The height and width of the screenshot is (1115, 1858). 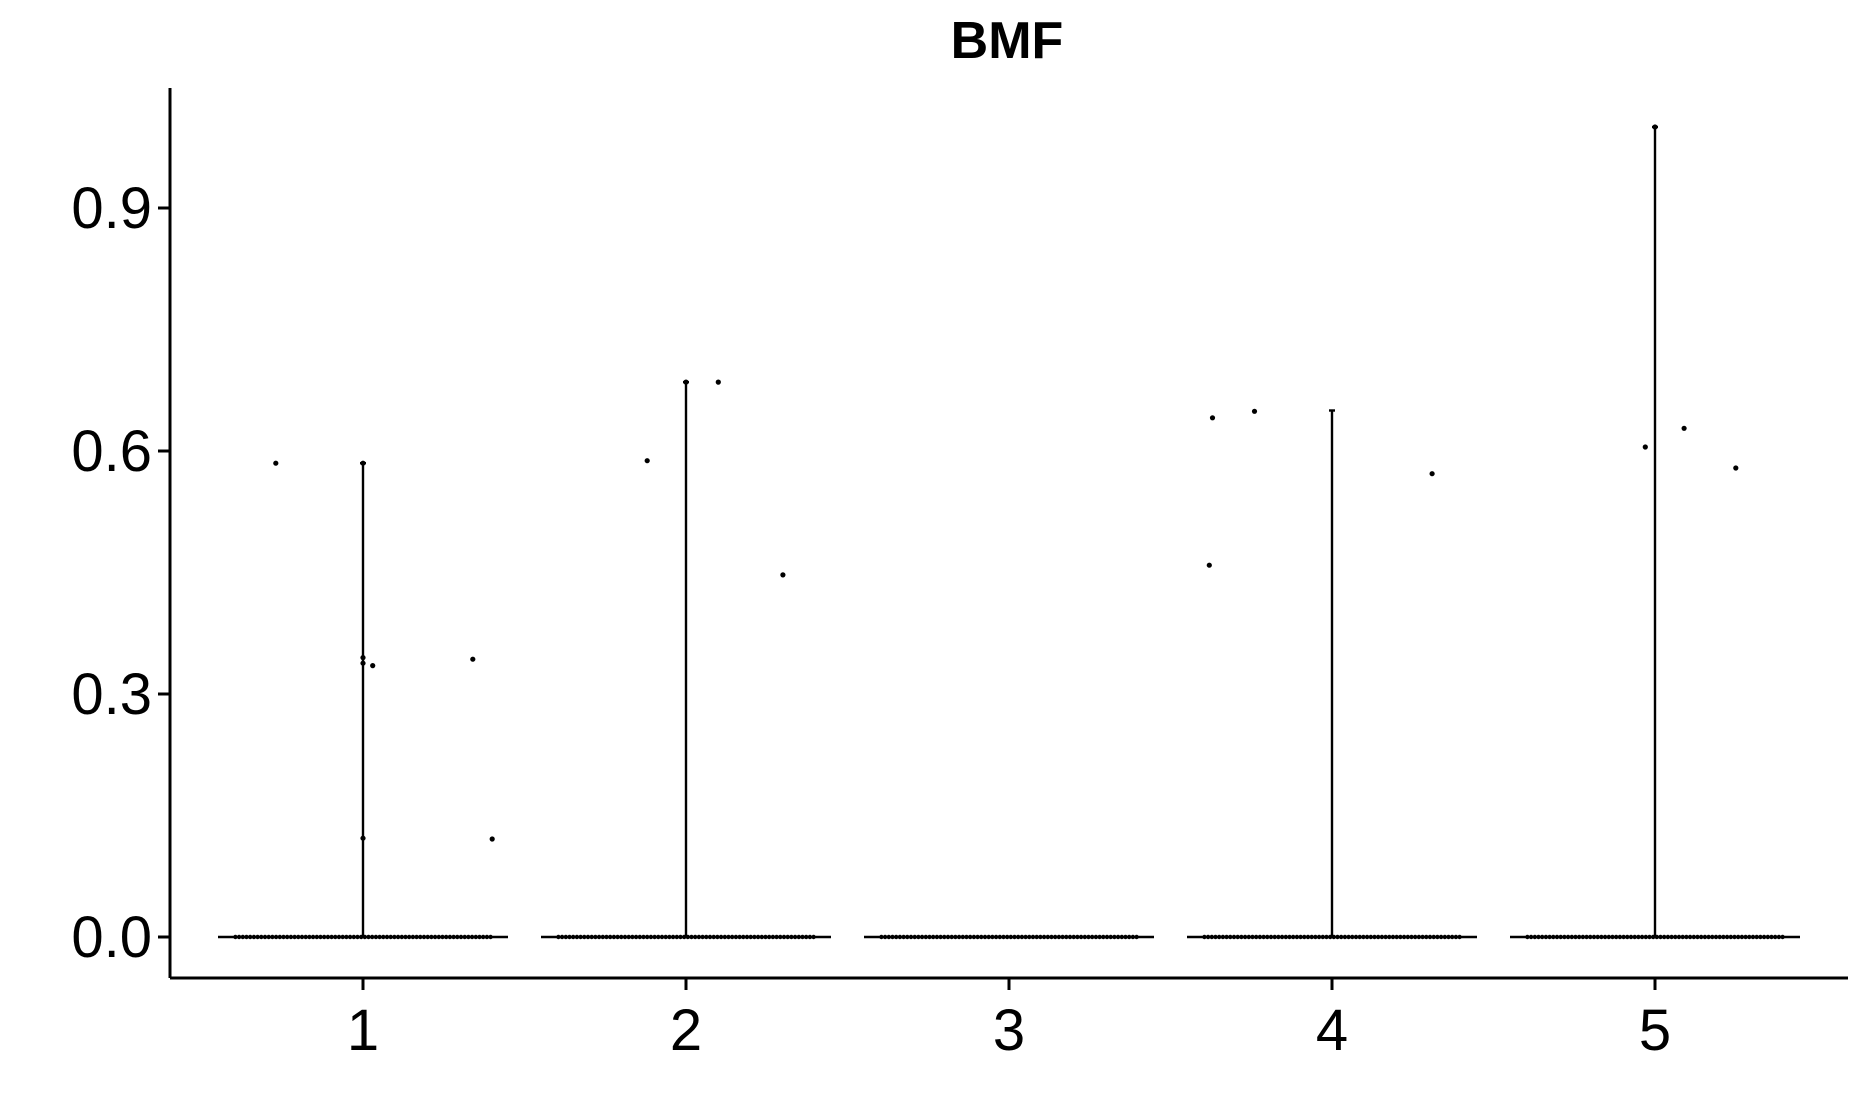 What do you see at coordinates (1007, 41) in the screenshot?
I see `chart-title: BMF` at bounding box center [1007, 41].